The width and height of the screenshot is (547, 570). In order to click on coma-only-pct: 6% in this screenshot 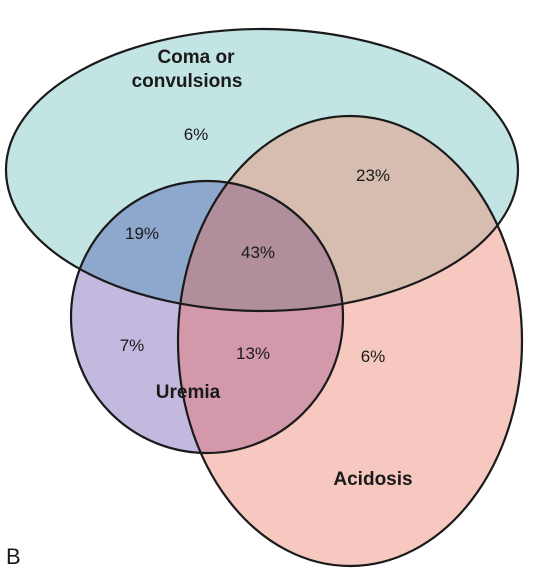, I will do `click(196, 134)`.